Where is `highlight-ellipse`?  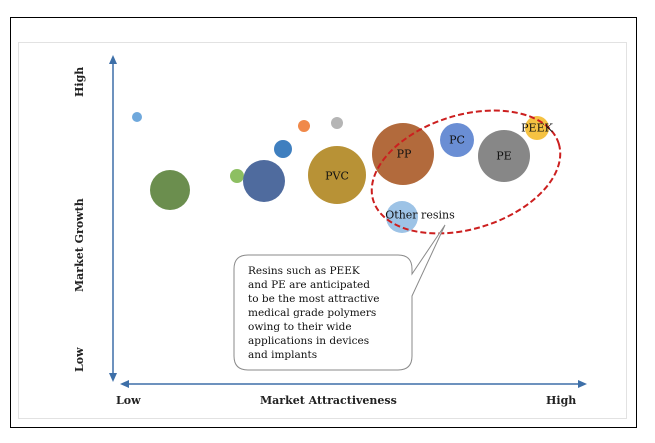
highlight-ellipse is located at coordinates (466, 172).